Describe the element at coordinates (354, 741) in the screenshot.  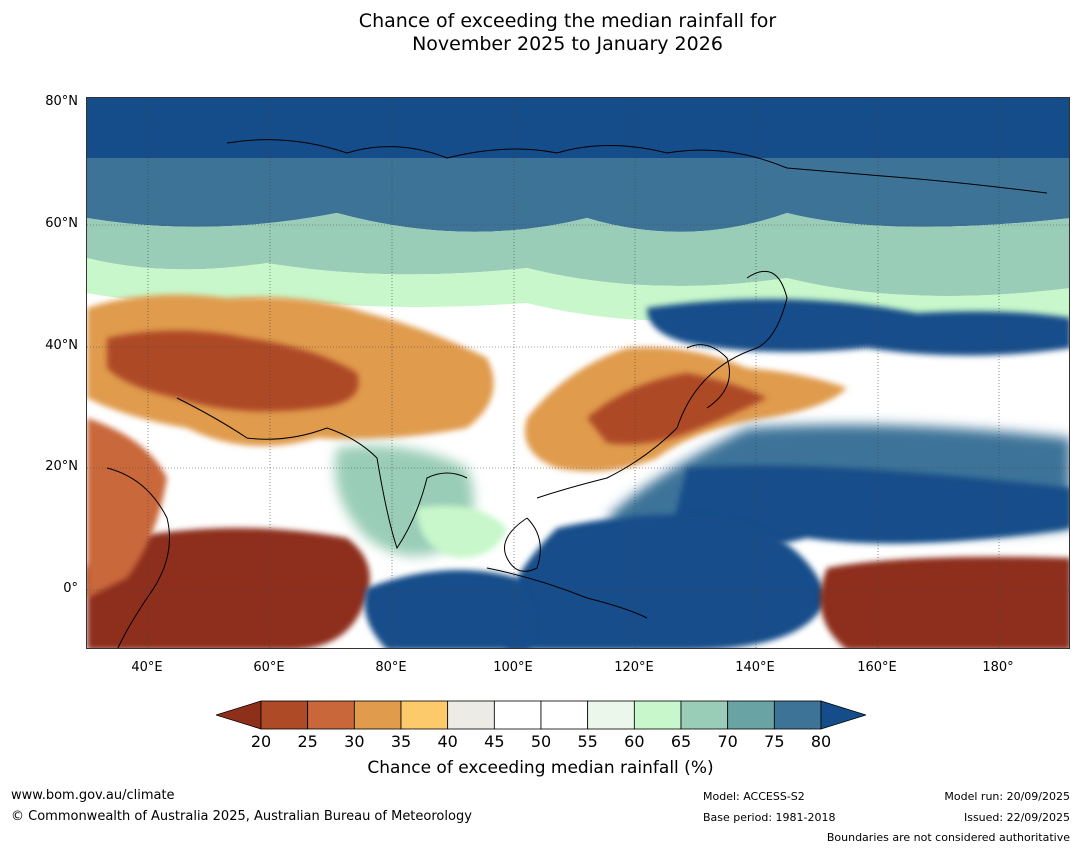
I see `colorbar-tick-label: 30` at that location.